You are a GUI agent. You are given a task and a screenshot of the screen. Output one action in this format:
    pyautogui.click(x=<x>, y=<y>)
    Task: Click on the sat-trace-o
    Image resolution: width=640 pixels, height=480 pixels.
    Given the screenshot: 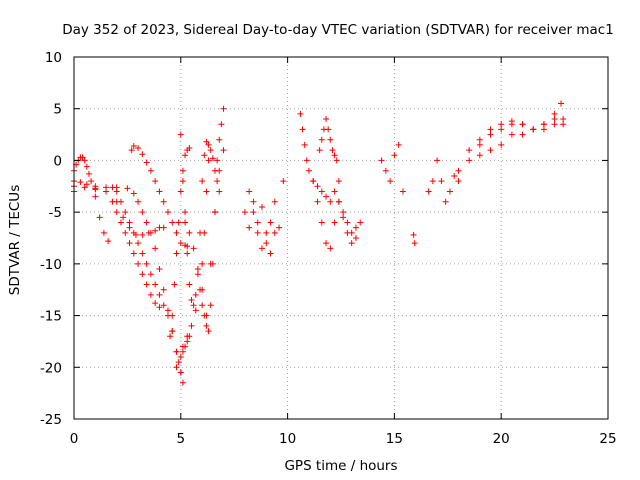 What is the action you would take?
    pyautogui.click(x=319, y=157)
    